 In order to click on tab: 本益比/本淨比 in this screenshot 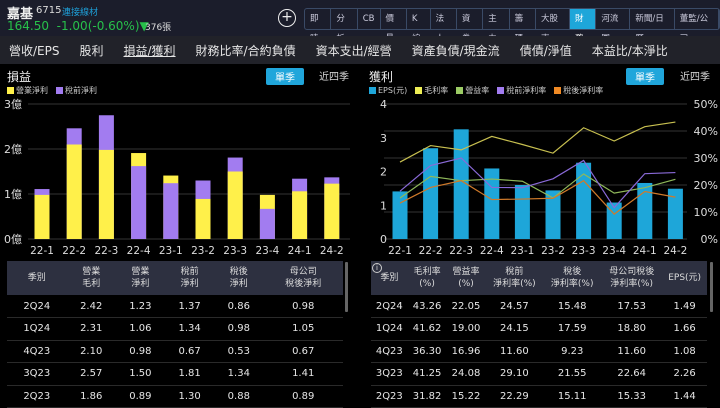, I will do `click(629, 50)`.